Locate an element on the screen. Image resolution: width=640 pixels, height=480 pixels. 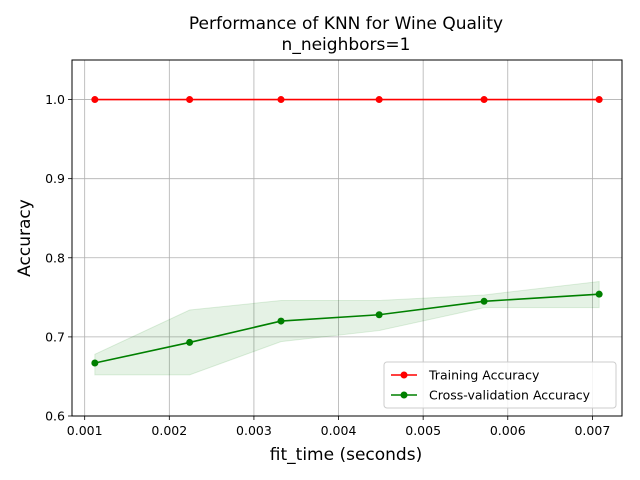
chart-subtitle: n_neighbors=1 is located at coordinates (346, 45).